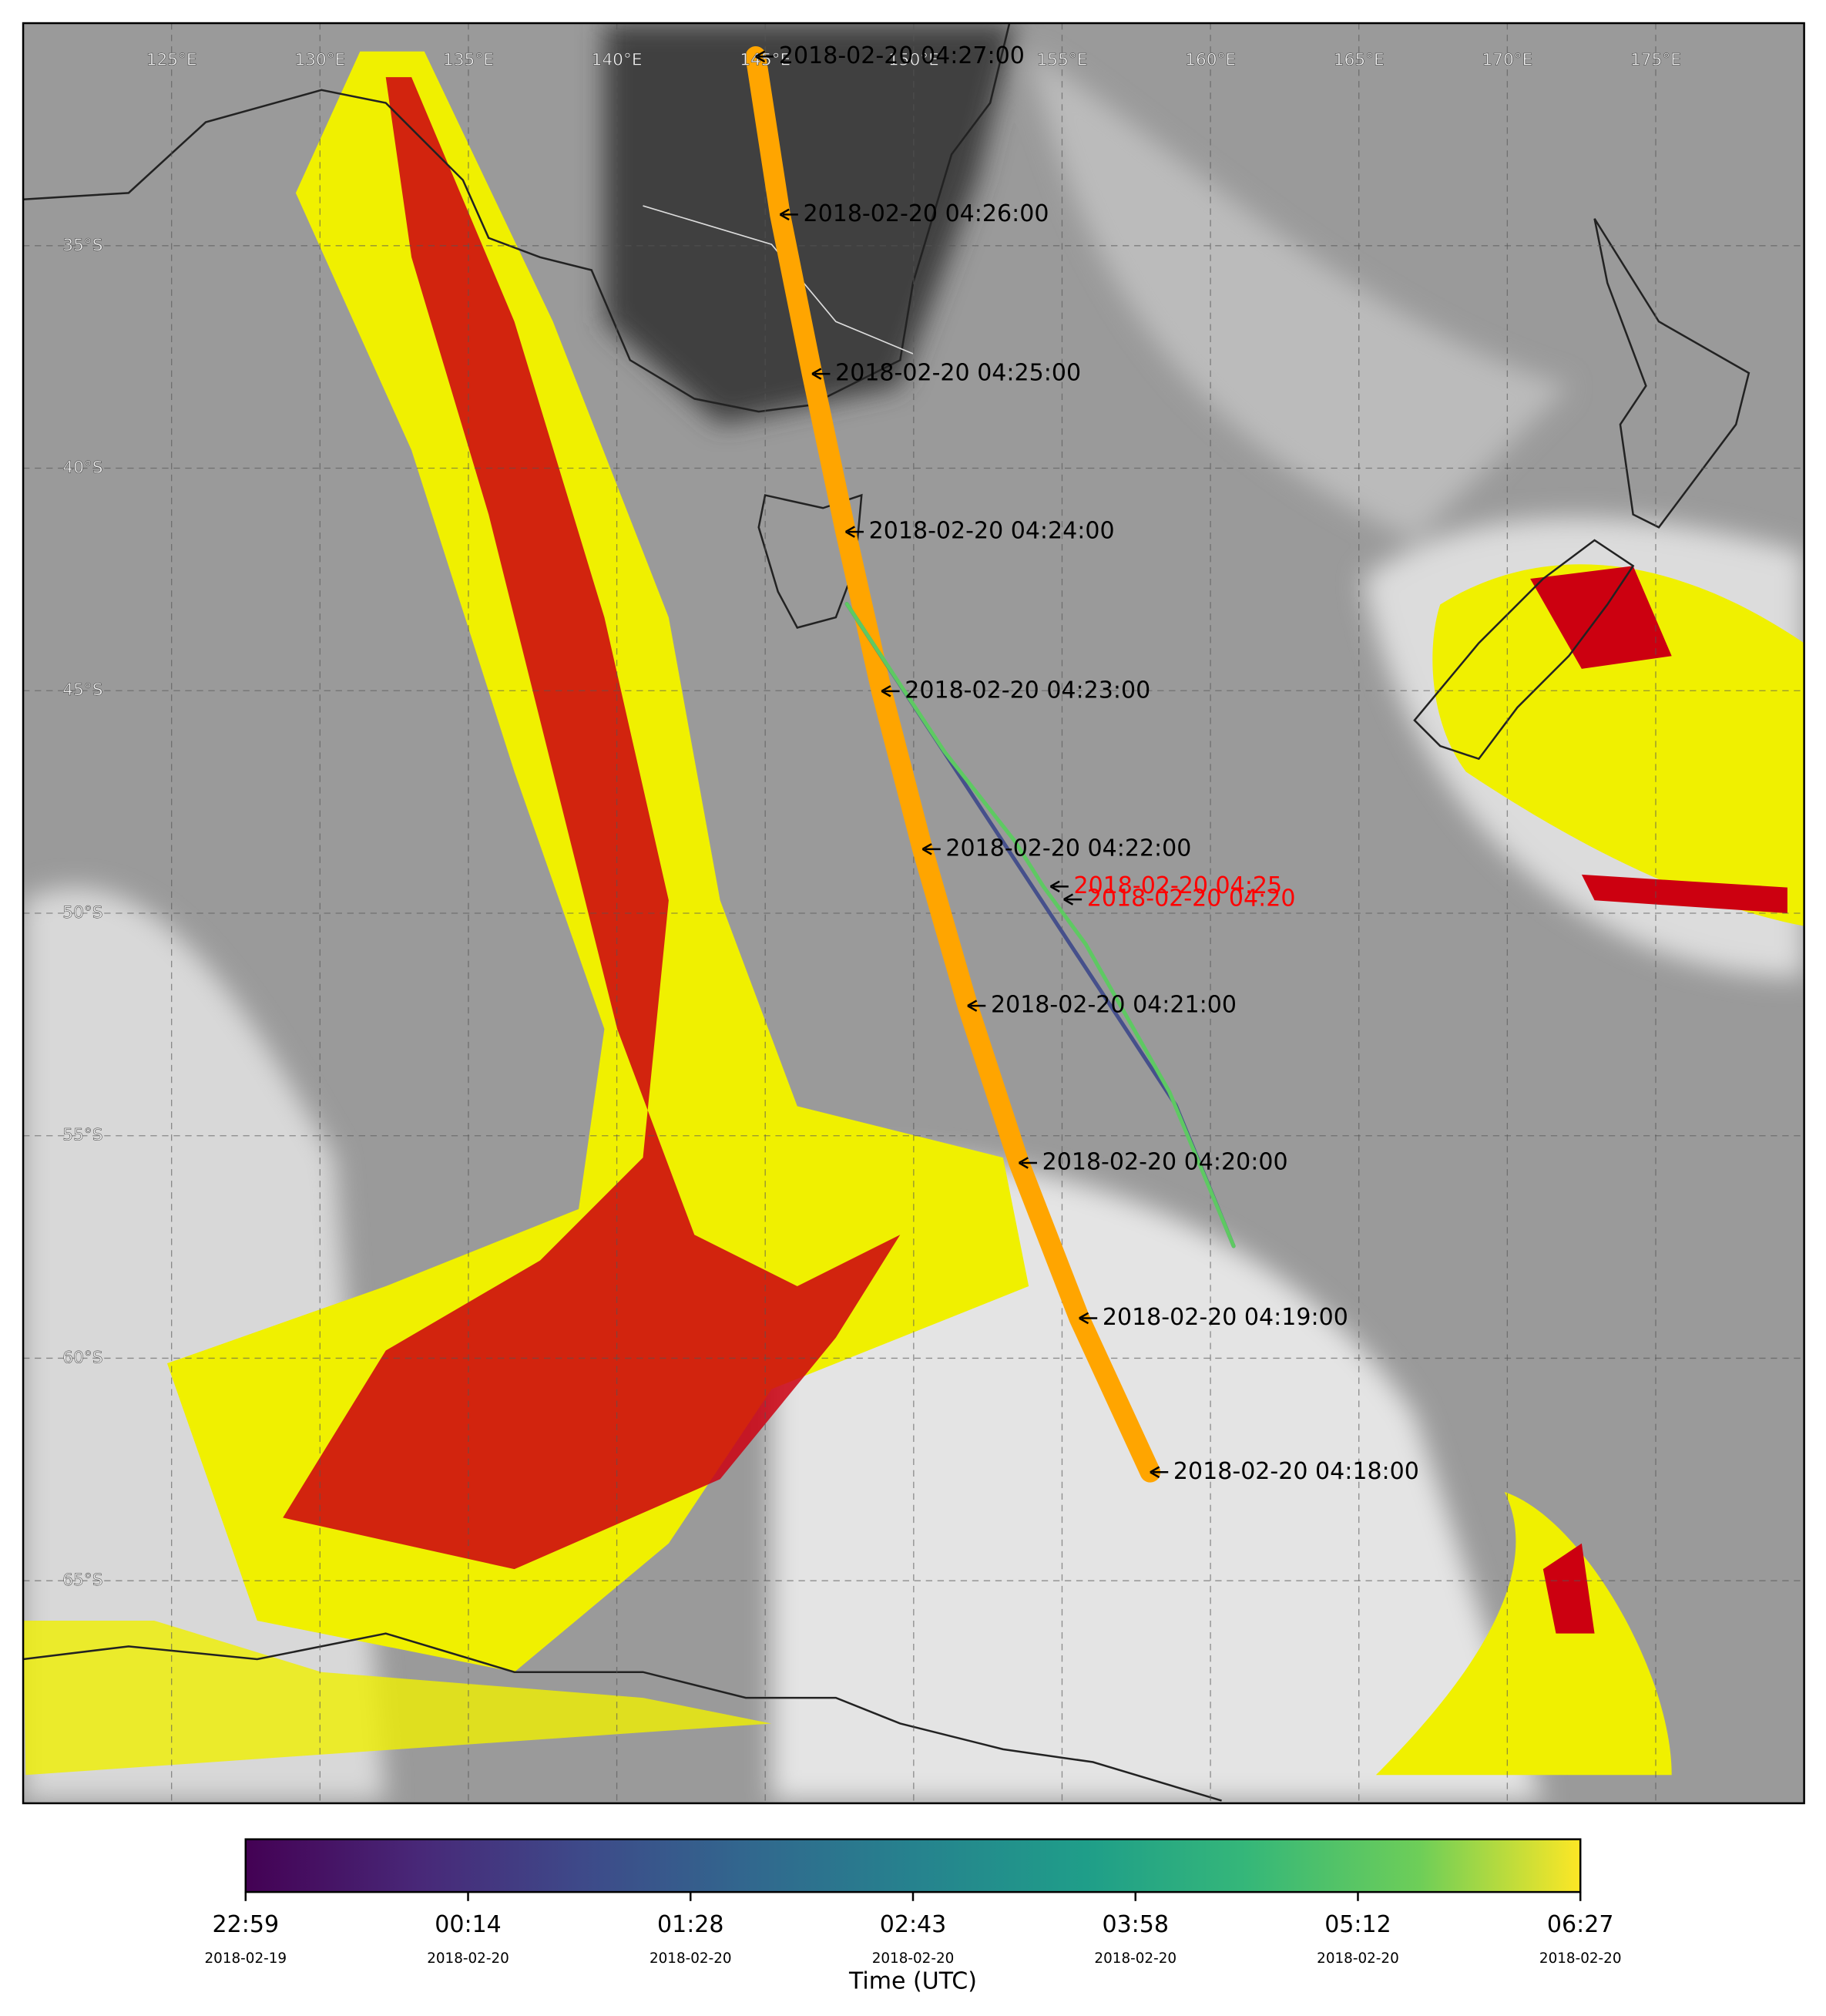 The width and height of the screenshot is (1826, 2016). Describe the element at coordinates (913, 1925) in the screenshot. I see `colorbar-time: 02:43` at that location.